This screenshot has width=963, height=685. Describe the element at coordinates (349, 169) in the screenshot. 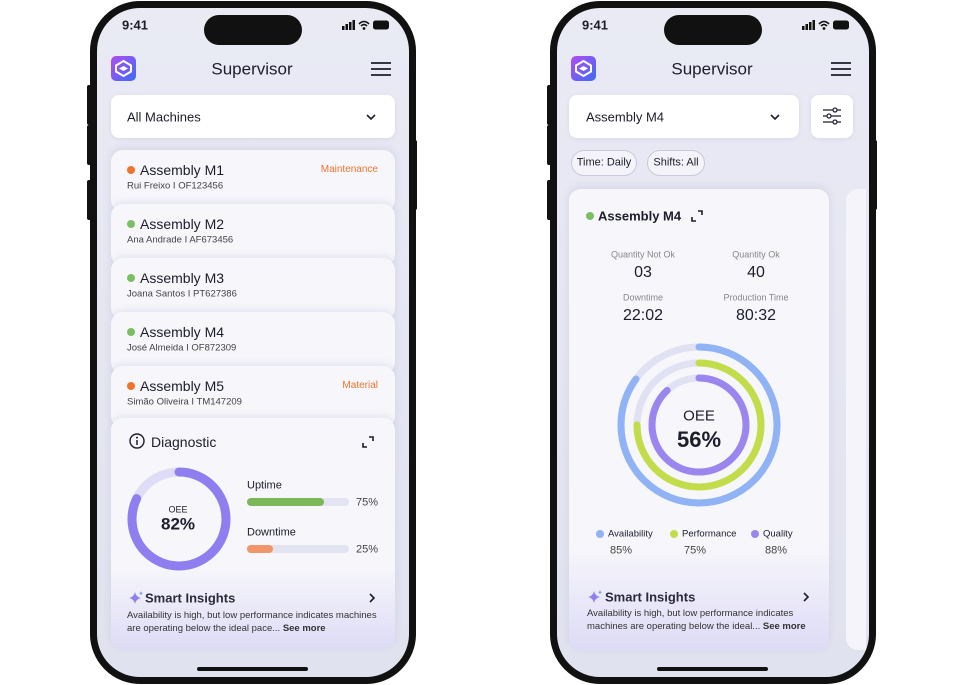

I see `machine-tag: Maintenance` at that location.